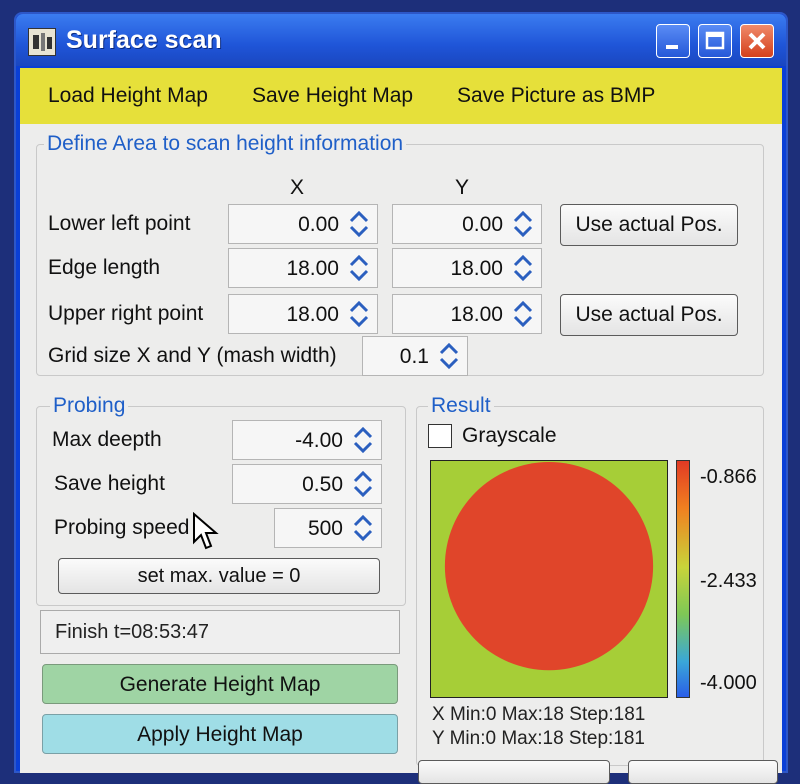  What do you see at coordinates (128, 95) in the screenshot?
I see `menu-load-height-map: Load Height Map` at bounding box center [128, 95].